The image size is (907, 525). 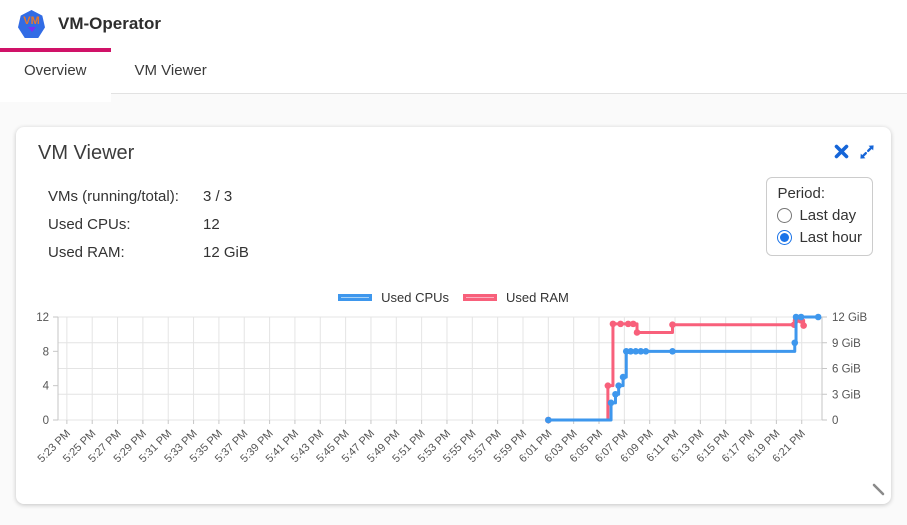 I want to click on svg-text: 4, so click(x=46, y=387).